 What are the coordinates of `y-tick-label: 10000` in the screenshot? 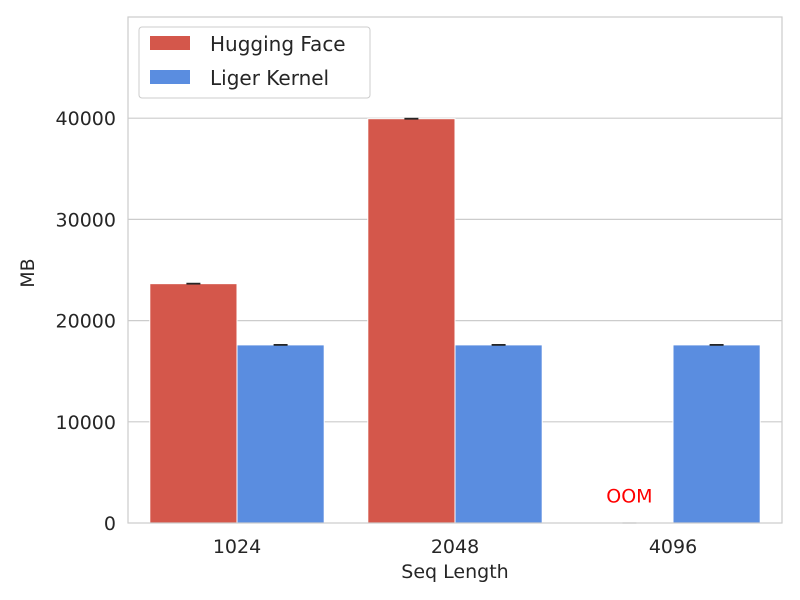 It's located at (86, 423).